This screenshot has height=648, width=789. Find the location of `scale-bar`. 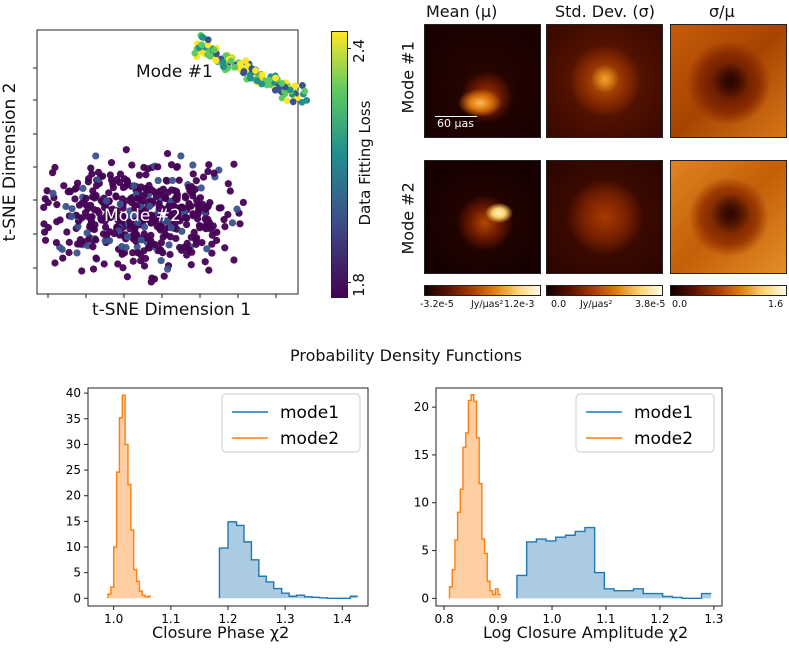

scale-bar is located at coordinates (456, 116).